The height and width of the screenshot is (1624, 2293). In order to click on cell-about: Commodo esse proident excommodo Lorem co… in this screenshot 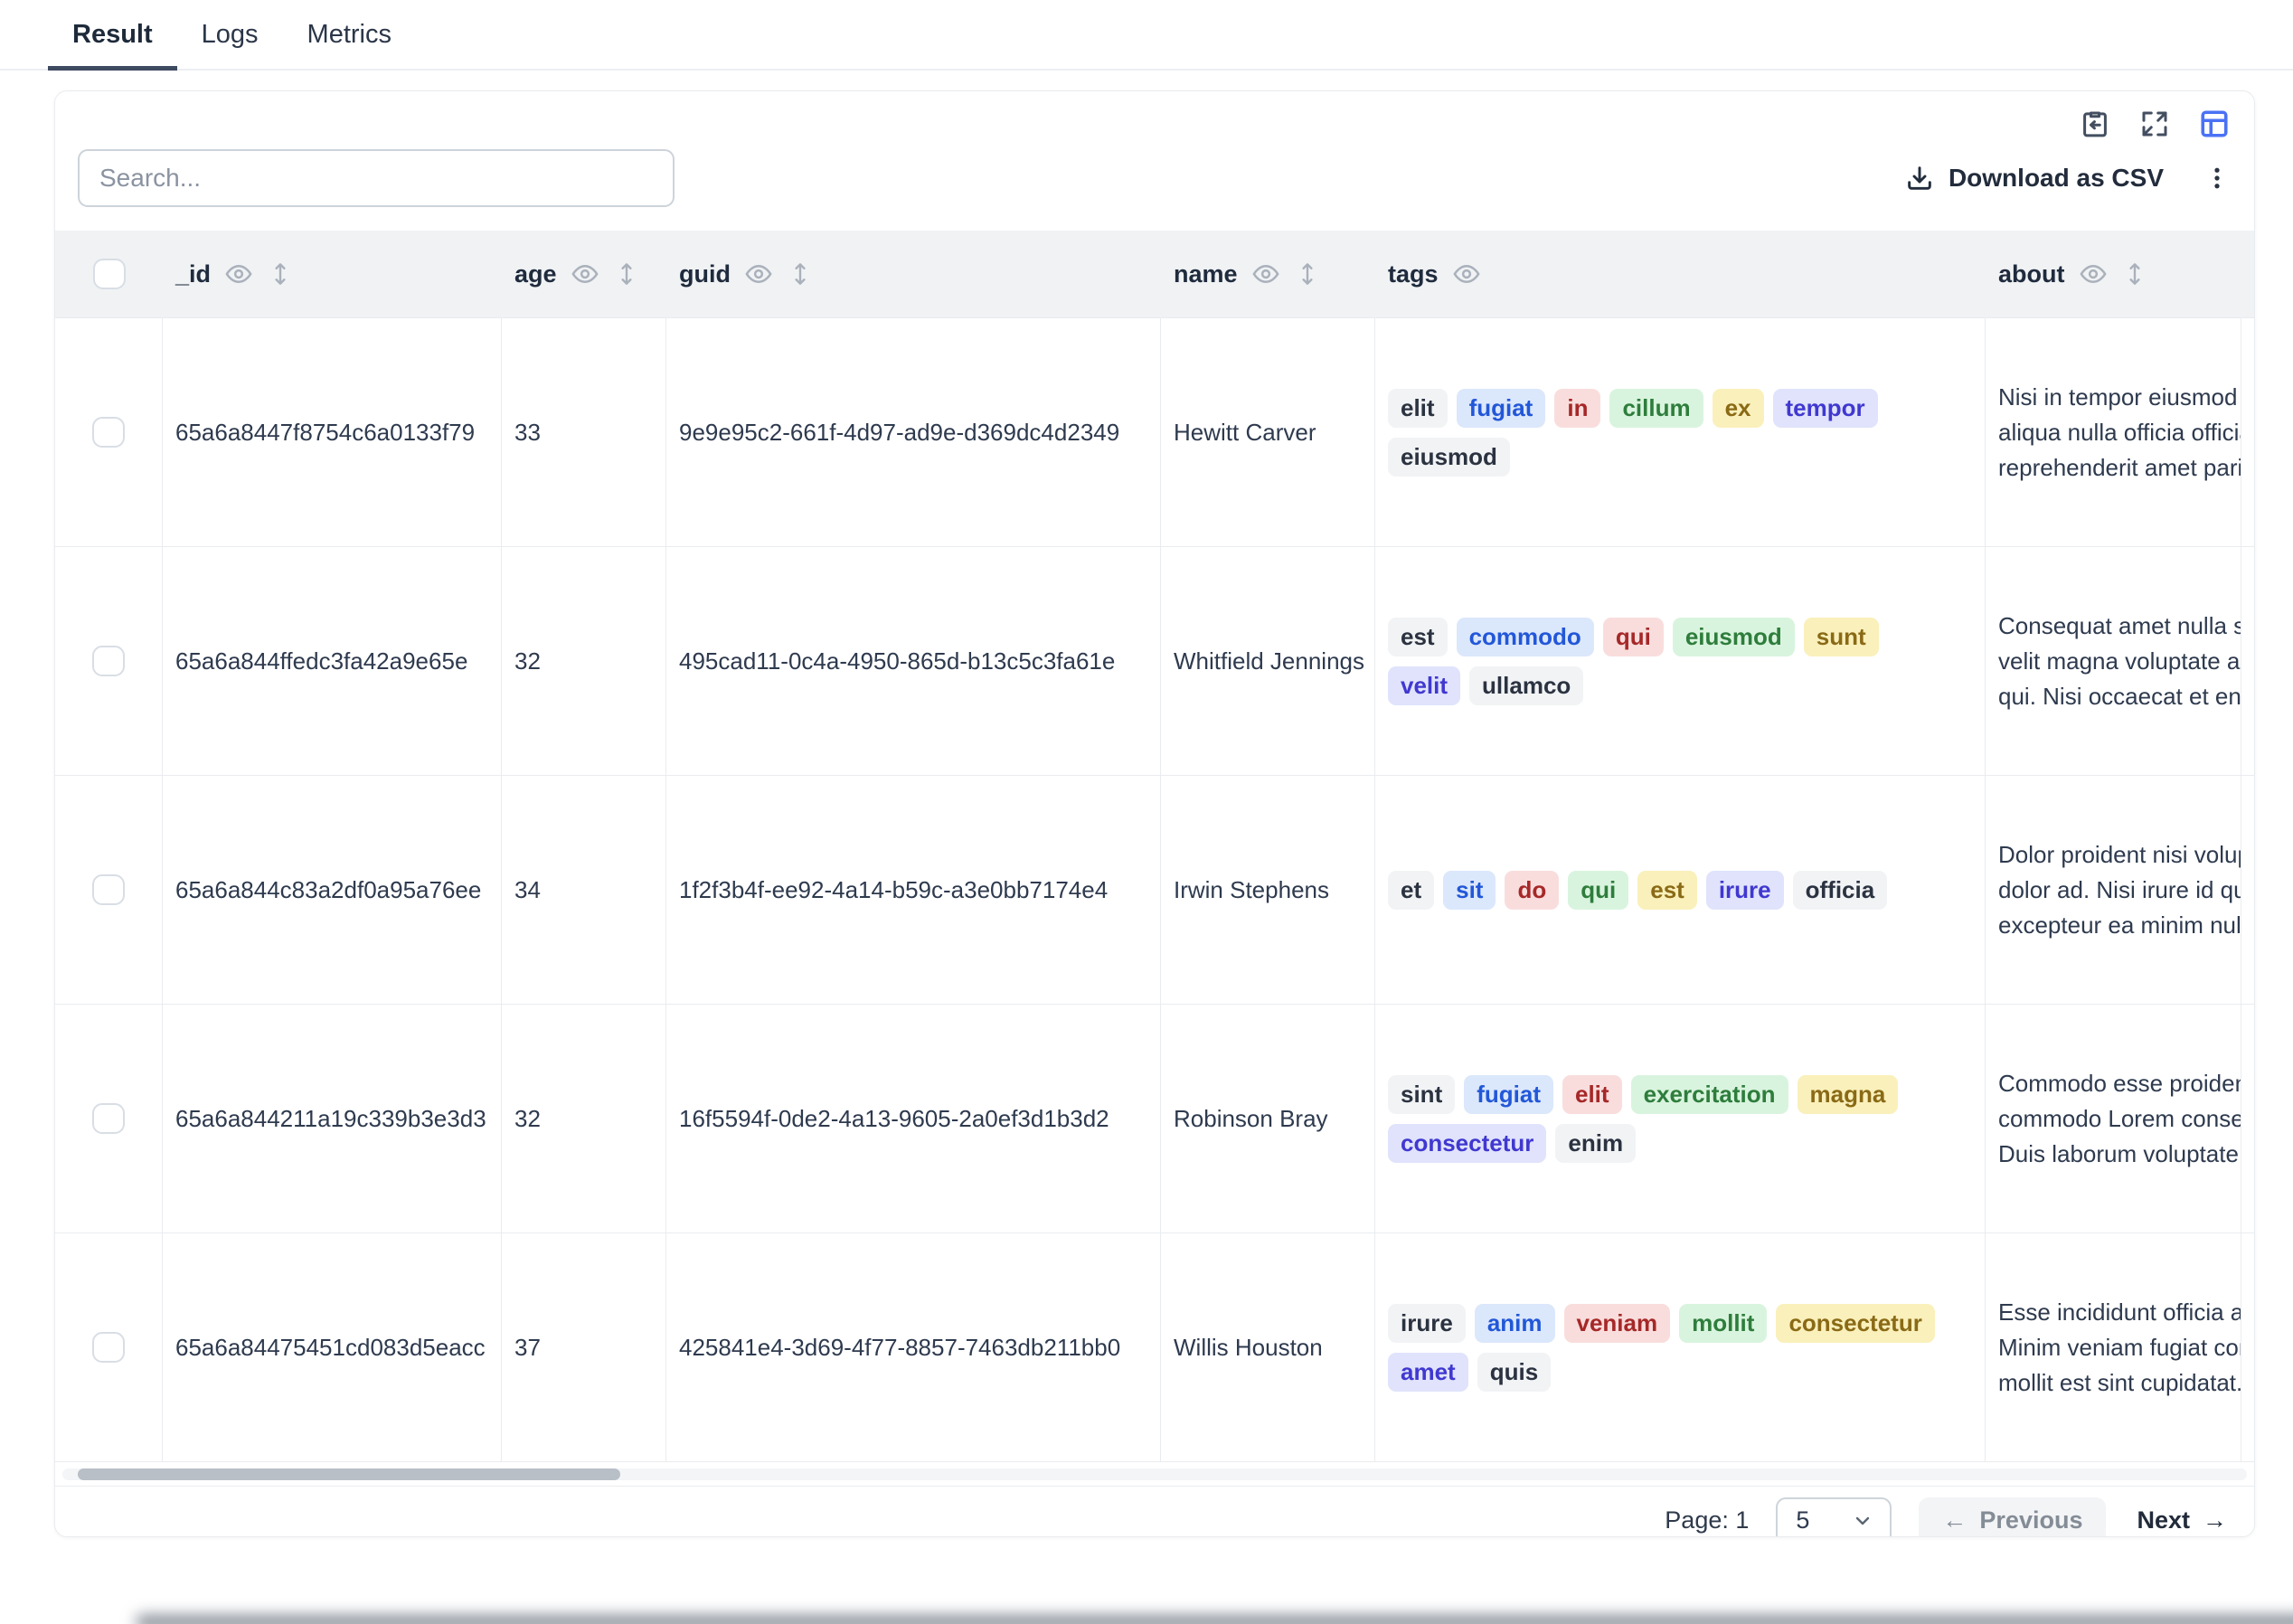, I will do `click(2114, 1118)`.